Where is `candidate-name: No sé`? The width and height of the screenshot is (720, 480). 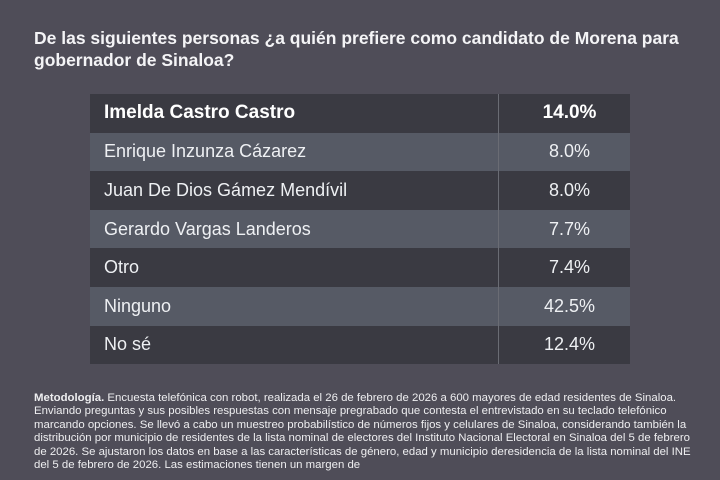 candidate-name: No sé is located at coordinates (294, 345).